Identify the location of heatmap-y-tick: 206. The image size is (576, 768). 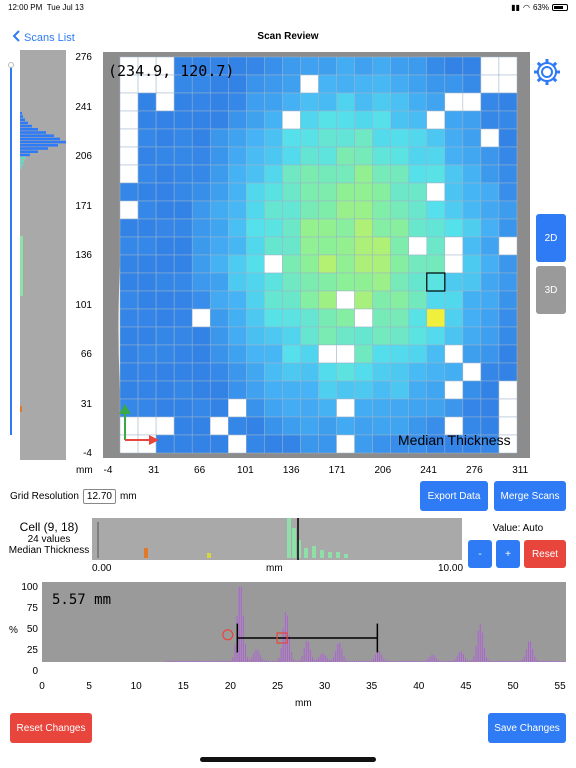
(83, 156).